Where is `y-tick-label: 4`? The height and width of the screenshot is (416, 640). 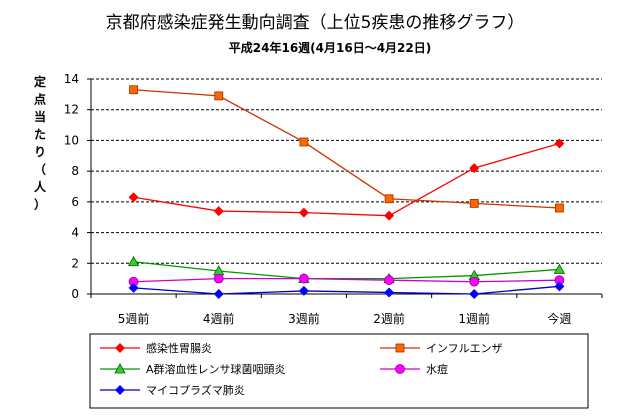 y-tick-label: 4 is located at coordinates (75, 233).